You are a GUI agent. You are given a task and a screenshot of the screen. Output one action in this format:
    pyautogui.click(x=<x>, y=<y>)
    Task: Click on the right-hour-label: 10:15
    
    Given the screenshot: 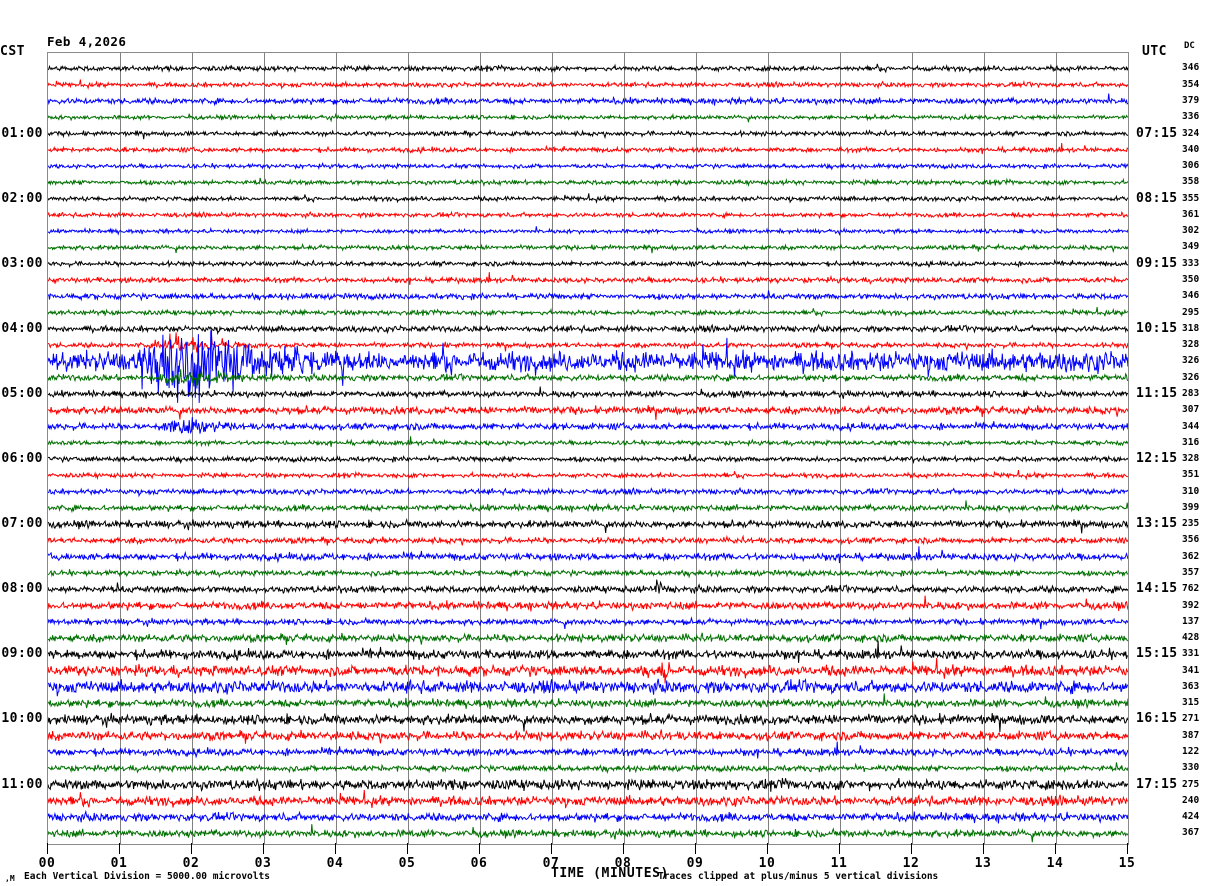 What is the action you would take?
    pyautogui.click(x=1157, y=328)
    